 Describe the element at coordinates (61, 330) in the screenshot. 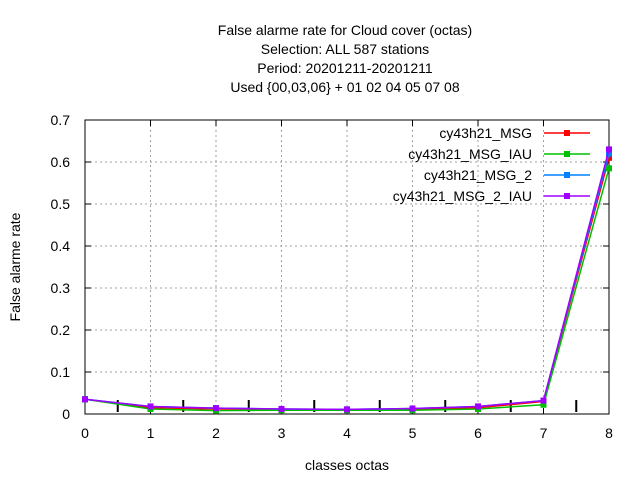

I see `y-tick-label: 0.2` at that location.